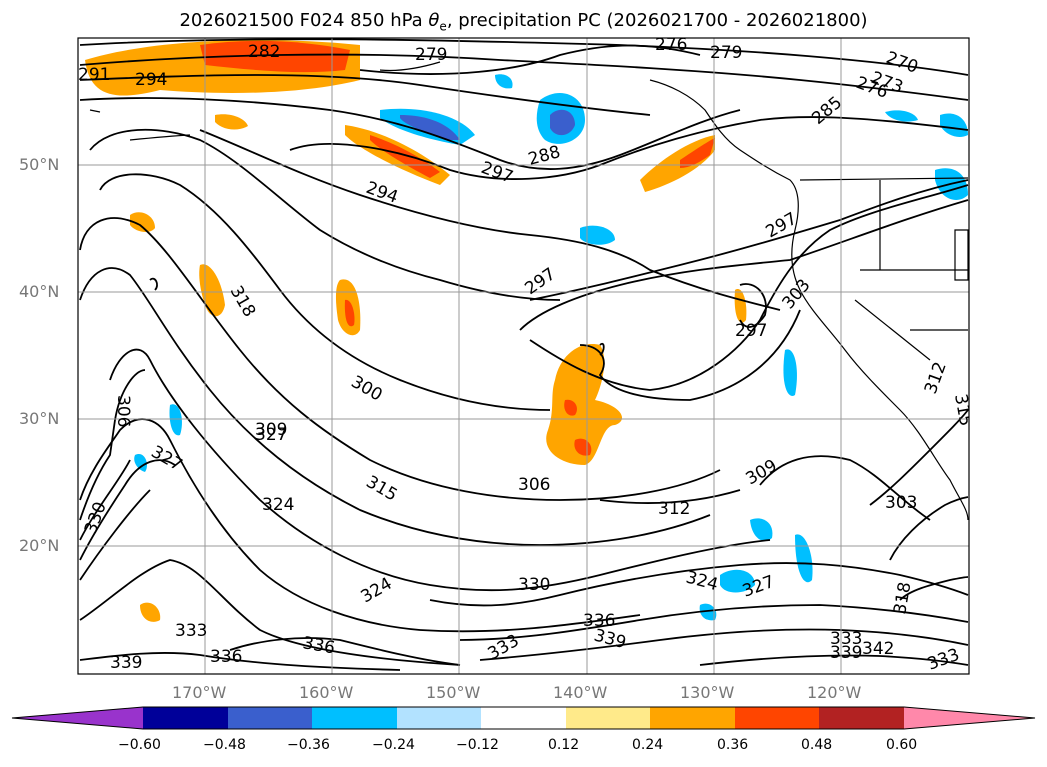 This screenshot has width=1047, height=767. Describe the element at coordinates (139, 745) in the screenshot. I see `colorbar-tick: −0.60` at that location.